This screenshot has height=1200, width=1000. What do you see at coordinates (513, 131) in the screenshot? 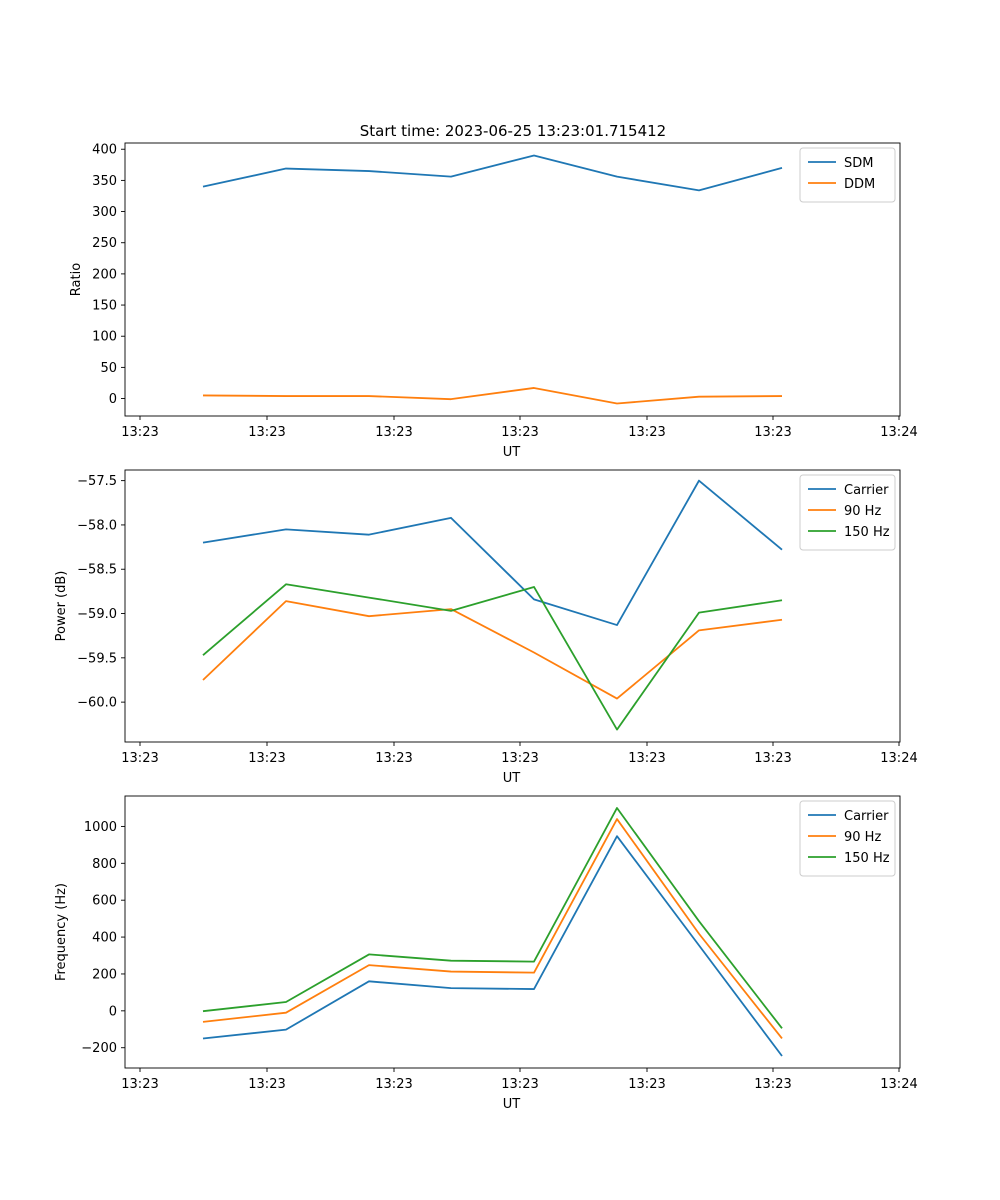
I see `figure-title: Start time: 2023-06-25 13:23:01.715412` at bounding box center [513, 131].